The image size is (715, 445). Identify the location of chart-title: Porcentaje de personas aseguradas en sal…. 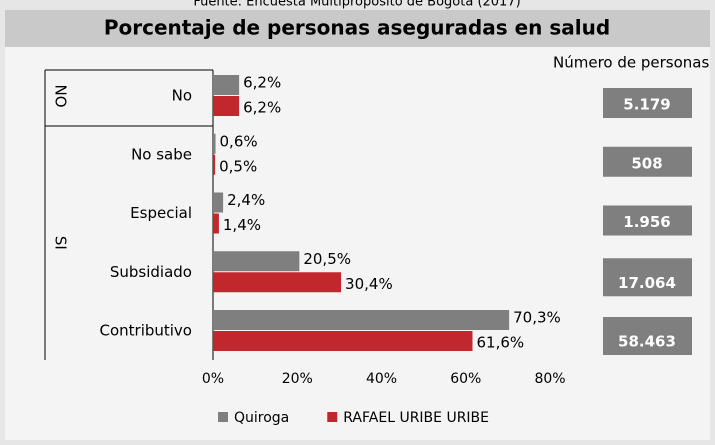
(357, 28).